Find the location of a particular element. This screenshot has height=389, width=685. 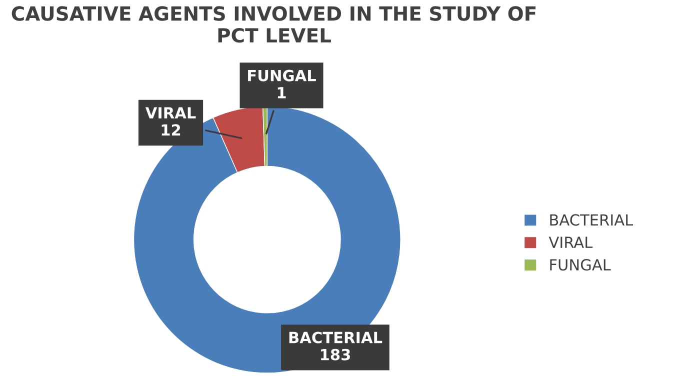

legend-label: FUNGAL is located at coordinates (580, 265).